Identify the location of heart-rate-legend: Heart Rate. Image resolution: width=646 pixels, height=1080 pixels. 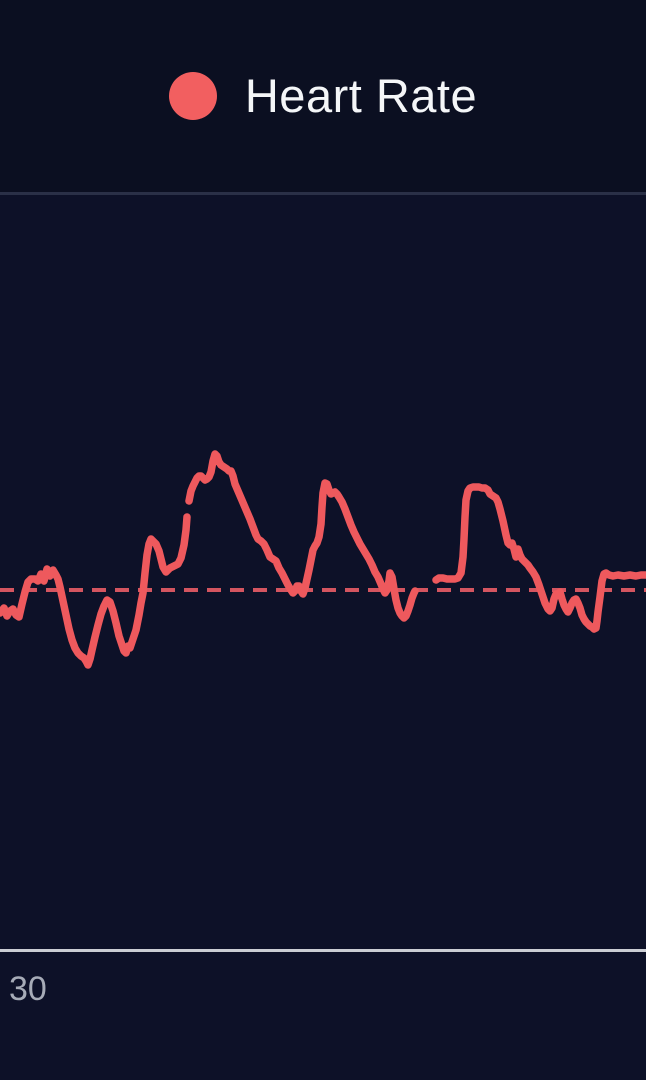
(323, 95).